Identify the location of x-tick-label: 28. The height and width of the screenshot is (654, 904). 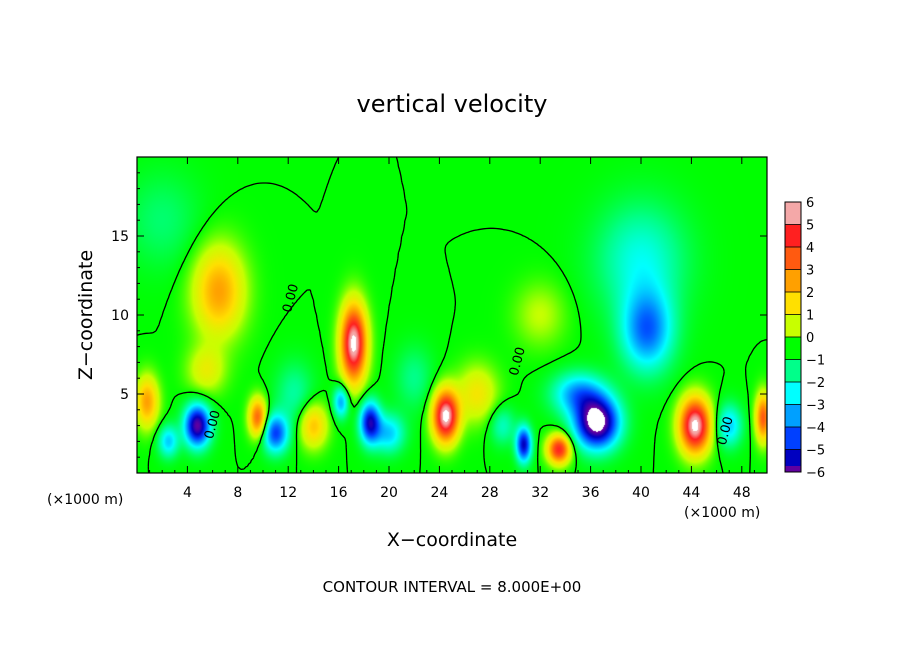
(490, 493).